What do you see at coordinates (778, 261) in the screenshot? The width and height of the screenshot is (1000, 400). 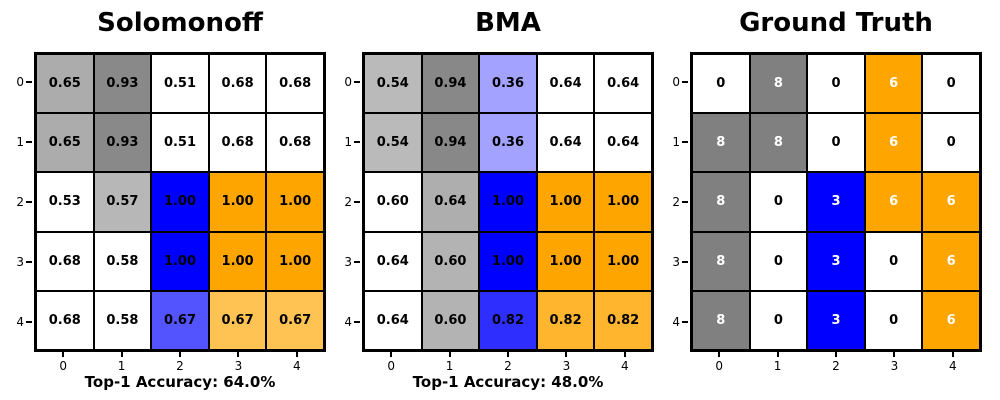 I see `heatmap-cell-r3-c1: 0` at bounding box center [778, 261].